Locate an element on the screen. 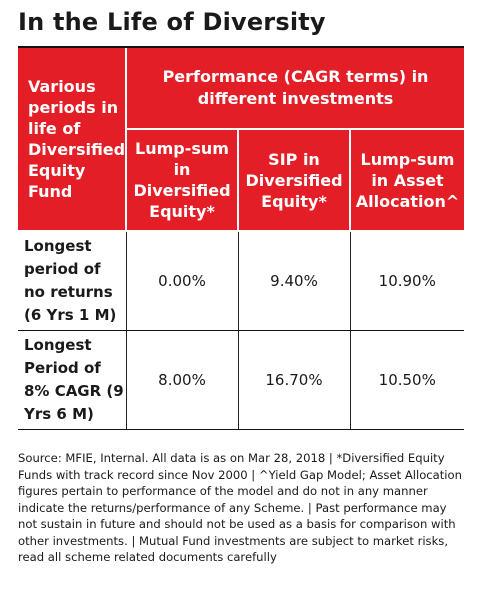 Image resolution: width=480 pixels, height=590 pixels. table-cell: 0.00% is located at coordinates (181, 281).